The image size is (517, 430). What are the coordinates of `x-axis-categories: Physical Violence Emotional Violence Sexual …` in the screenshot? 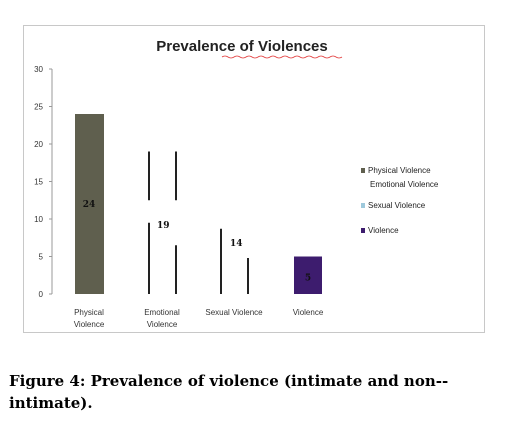 It's located at (199, 318).